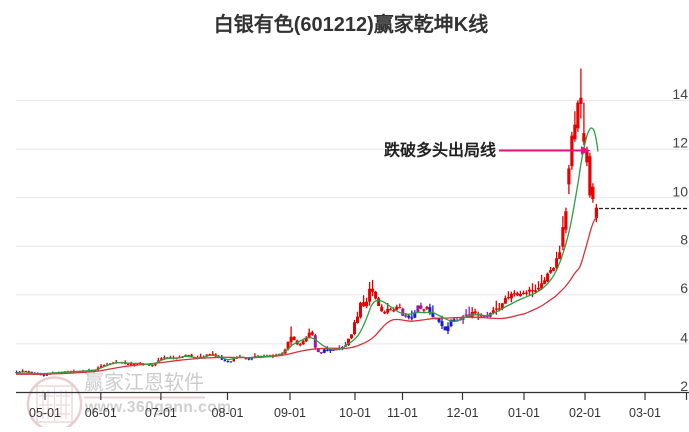 The height and width of the screenshot is (432, 689). Describe the element at coordinates (463, 413) in the screenshot. I see `svg-text: 12-01` at that location.